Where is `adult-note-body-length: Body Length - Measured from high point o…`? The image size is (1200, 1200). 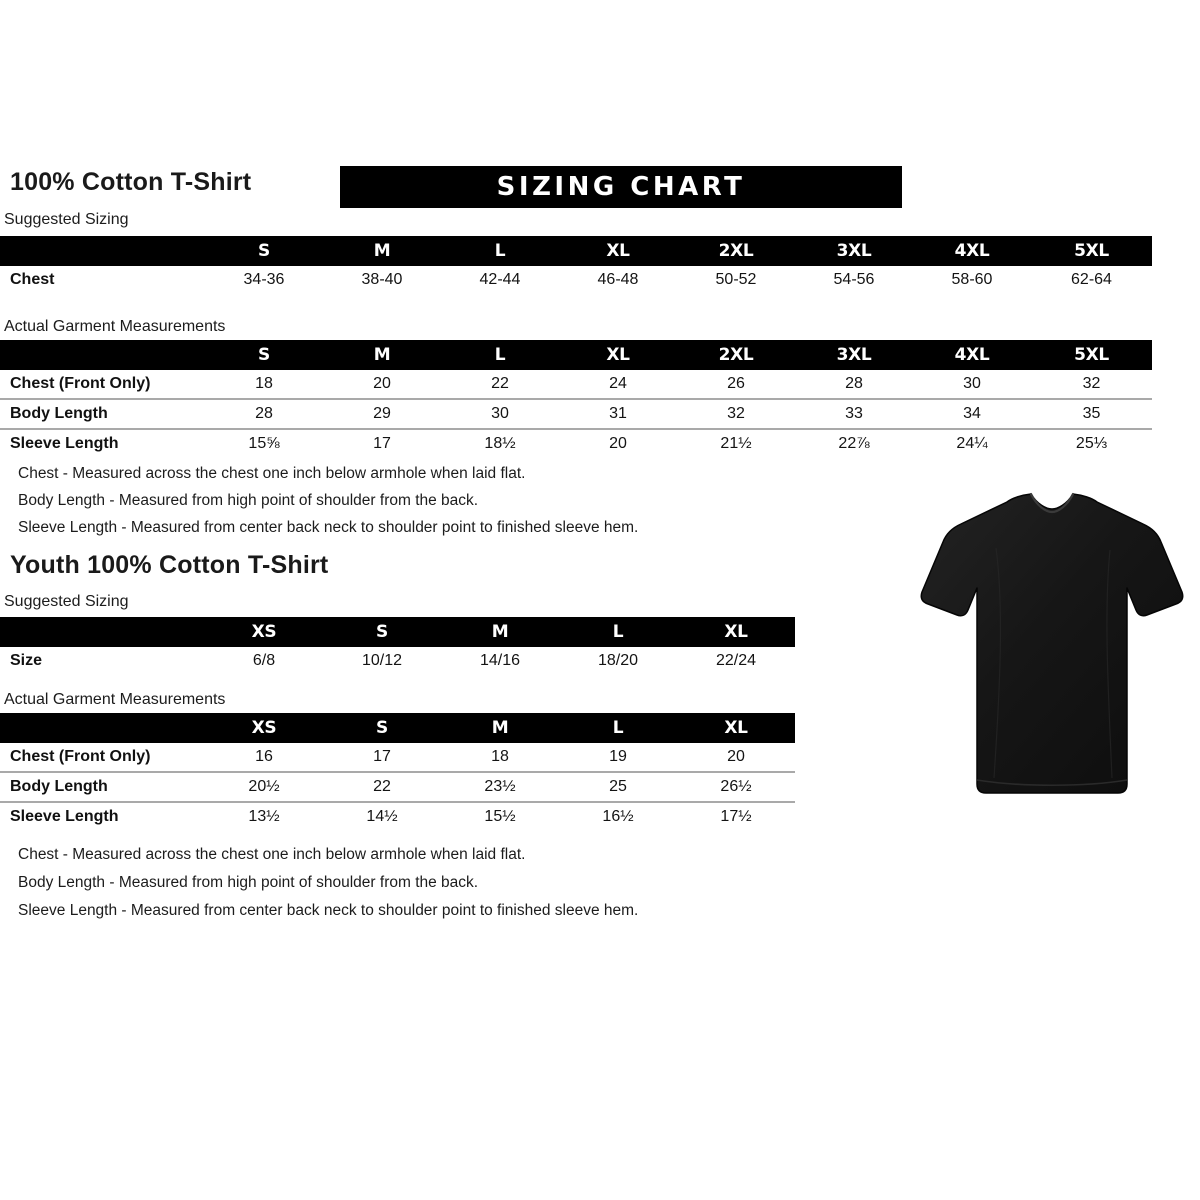
adult-note-body-length: Body Length - Measured from high point o… is located at coordinates (248, 500).